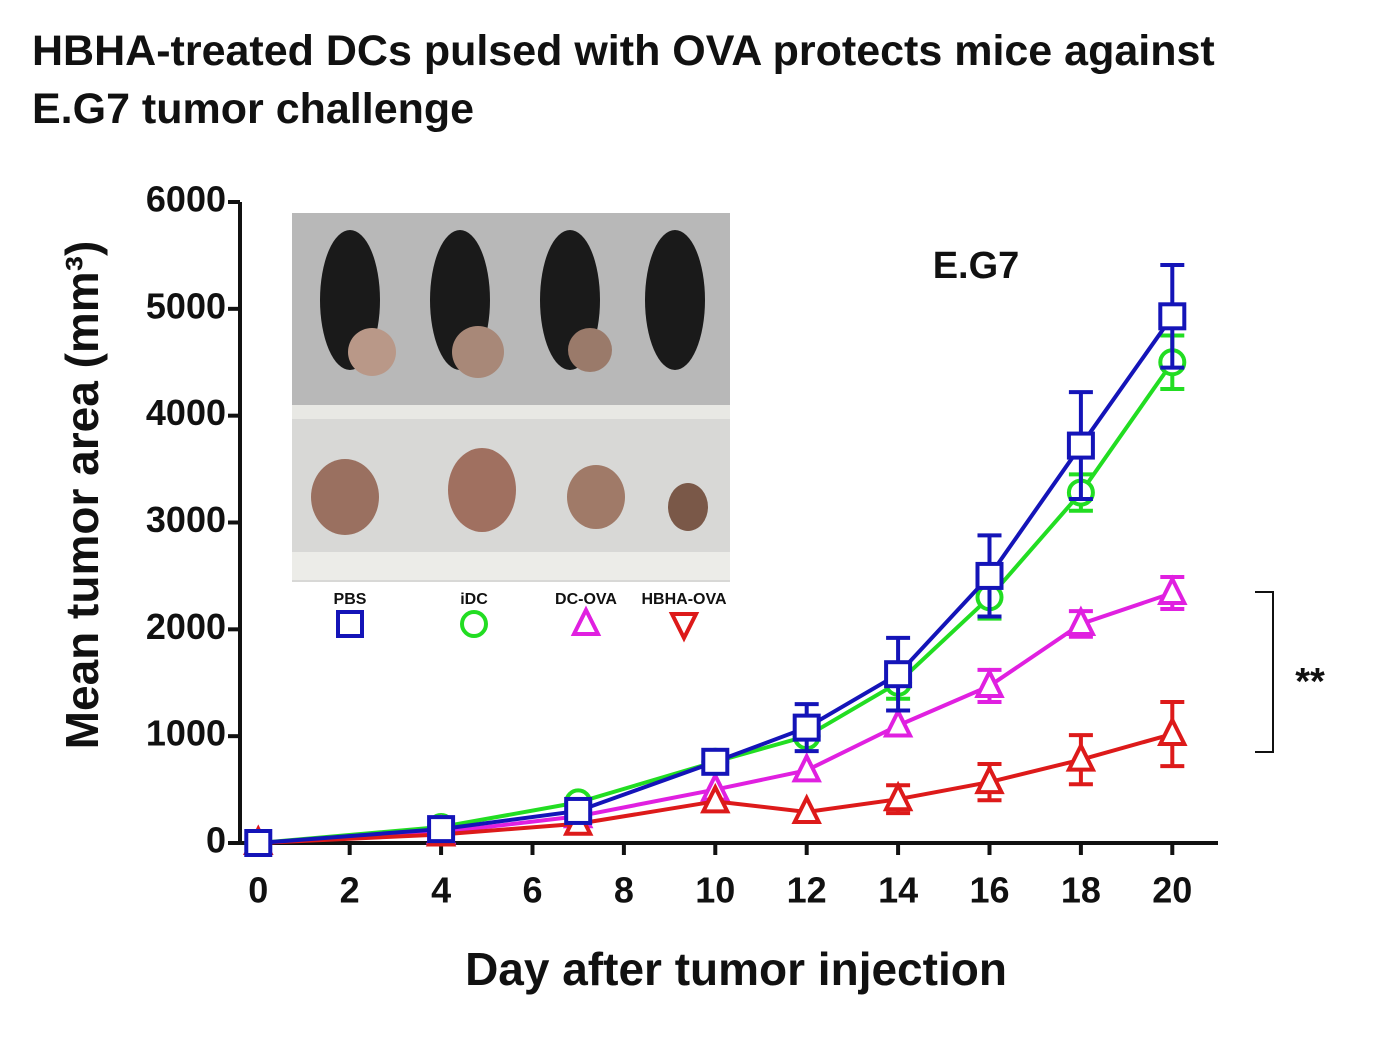 Image resolution: width=1398 pixels, height=1050 pixels. What do you see at coordinates (898, 890) in the screenshot?
I see `x-tick-label: 14` at bounding box center [898, 890].